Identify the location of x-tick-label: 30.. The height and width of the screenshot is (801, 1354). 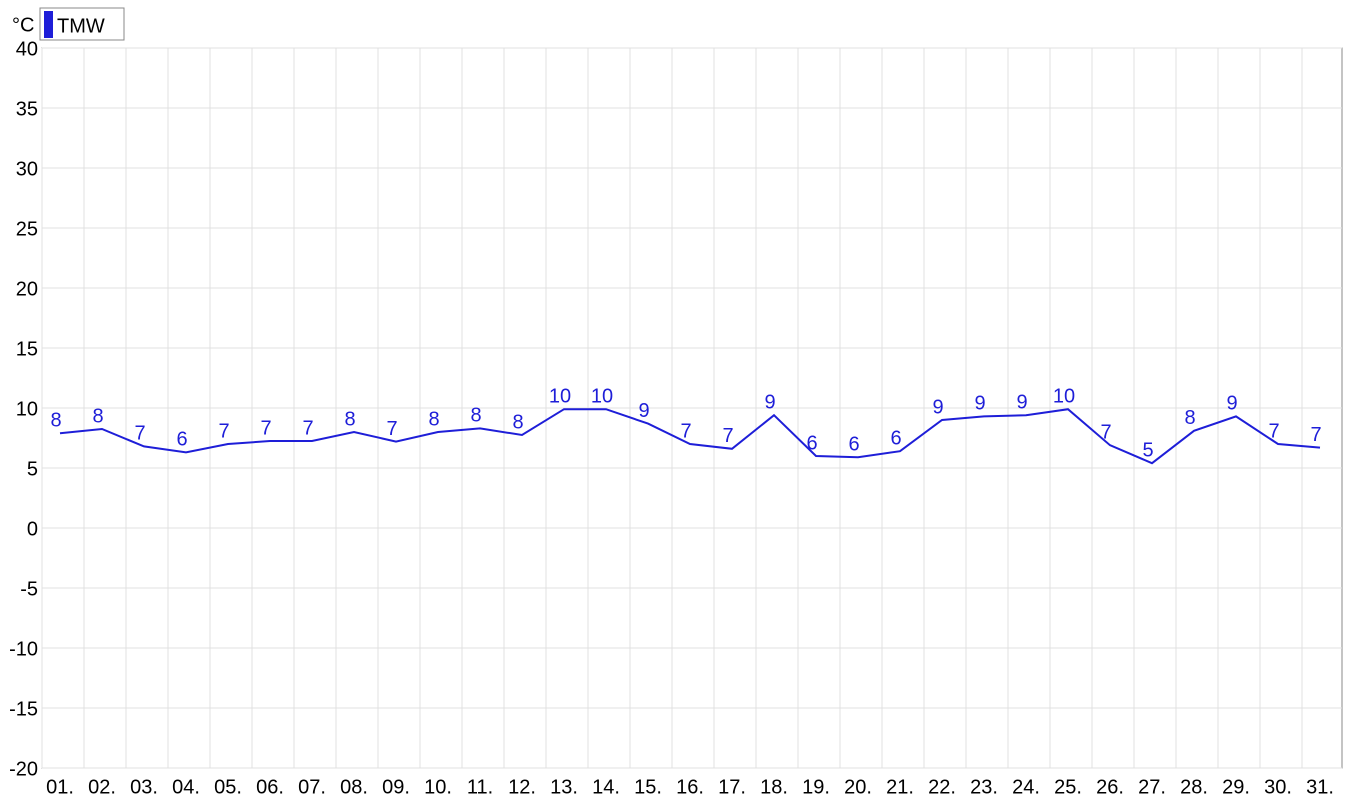
(1278, 787).